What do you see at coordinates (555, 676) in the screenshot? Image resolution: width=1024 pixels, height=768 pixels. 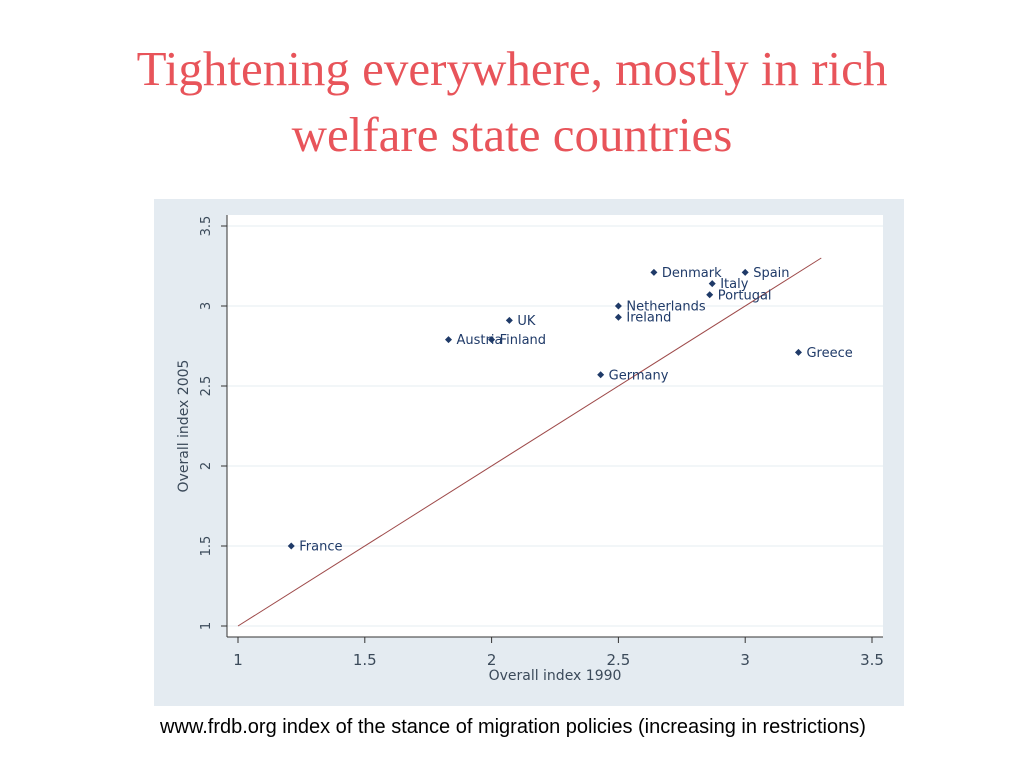 I see `x-axis-title: Overall index 1990` at bounding box center [555, 676].